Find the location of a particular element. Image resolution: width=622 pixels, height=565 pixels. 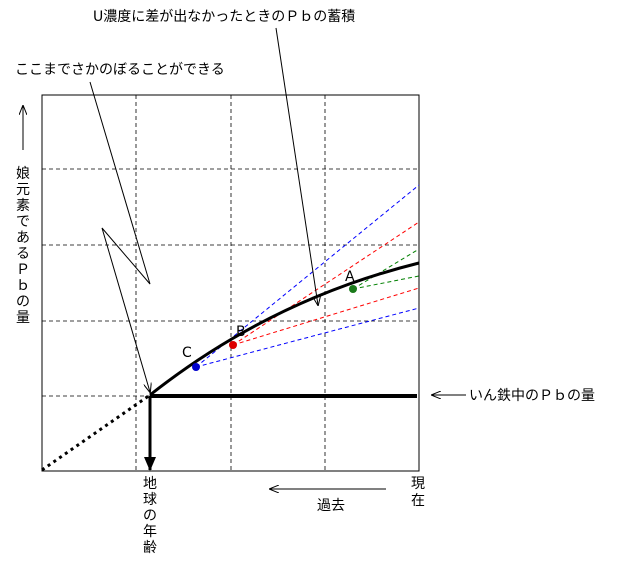

point-b-label: B is located at coordinates (241, 332).